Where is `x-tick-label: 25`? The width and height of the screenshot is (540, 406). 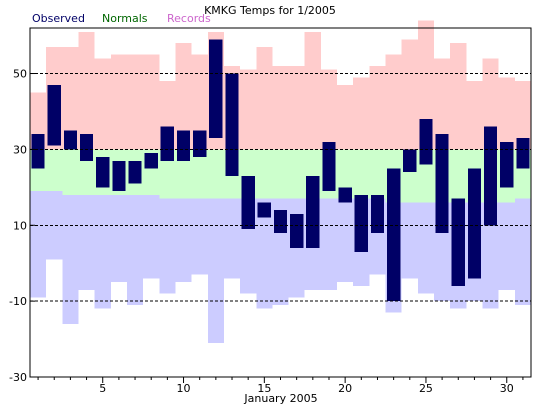 x-tick-label: 25 is located at coordinates (426, 388).